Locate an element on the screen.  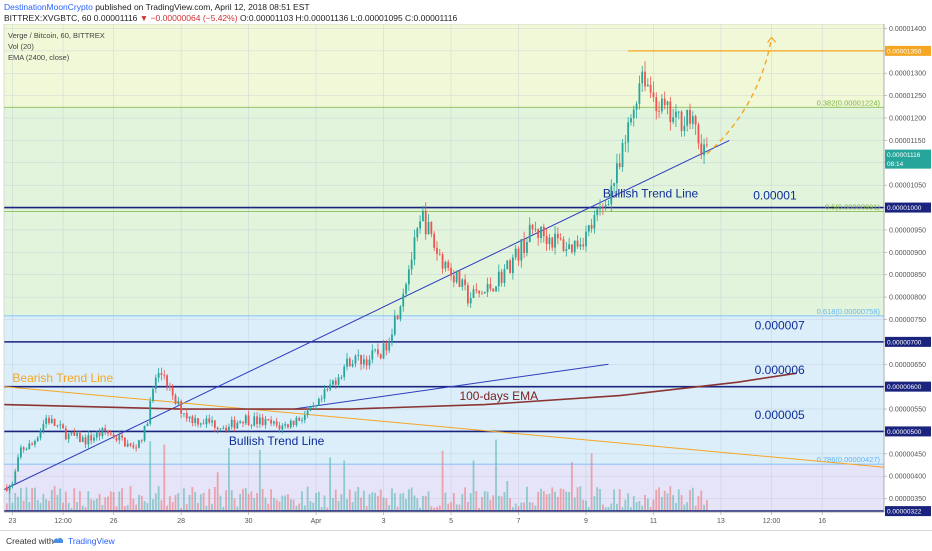
tradingview-link: TradingView is located at coordinates (91, 541).